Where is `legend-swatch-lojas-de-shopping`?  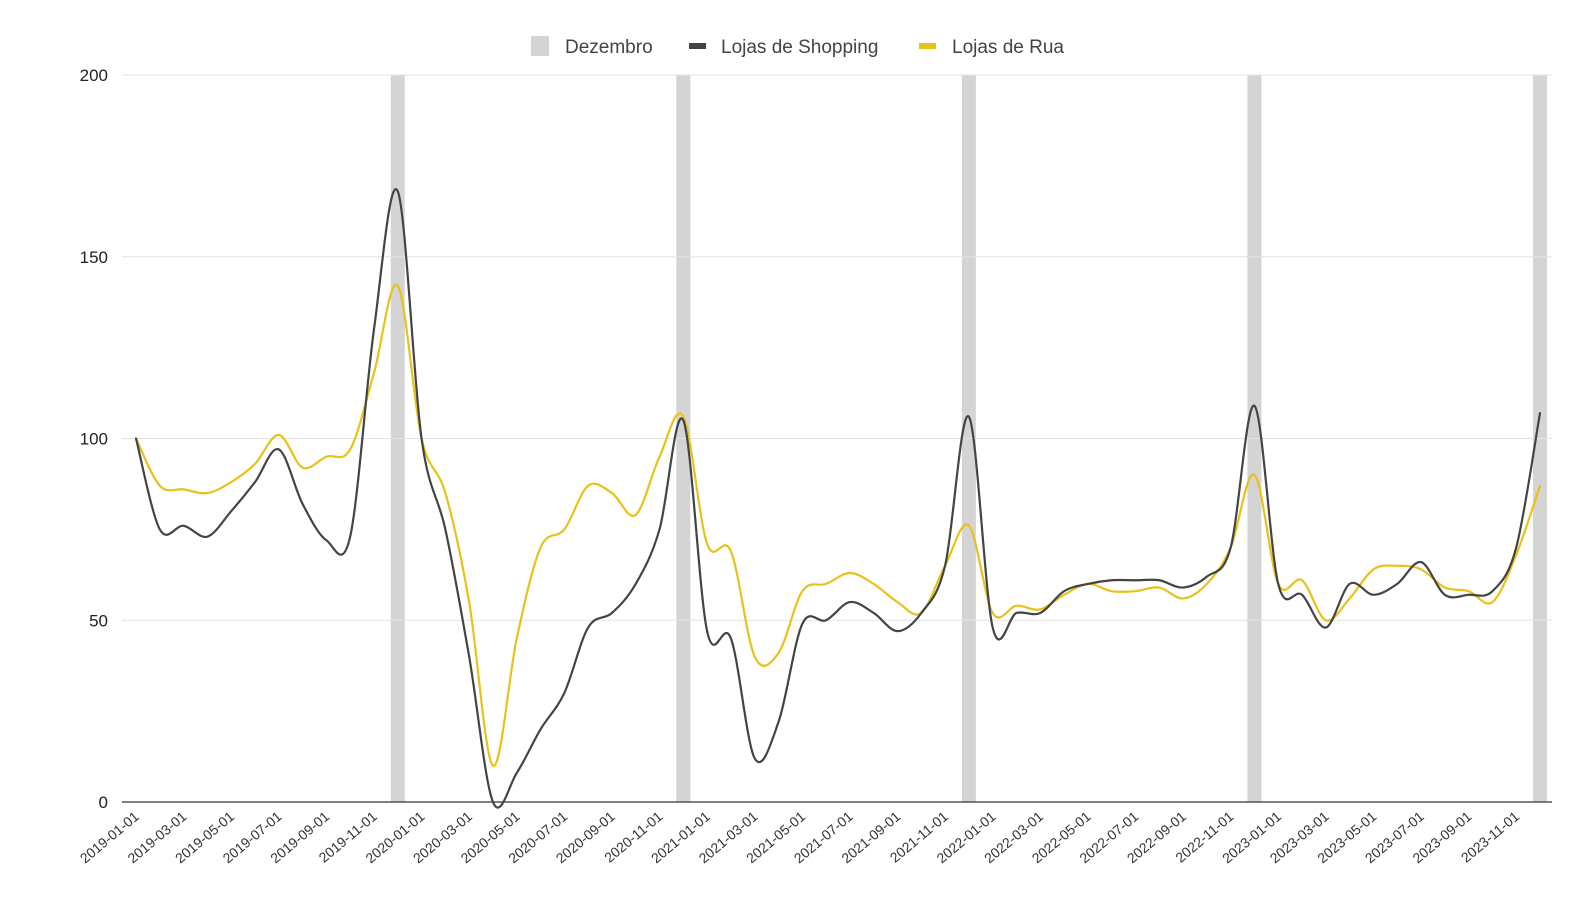 legend-swatch-lojas-de-shopping is located at coordinates (697, 46).